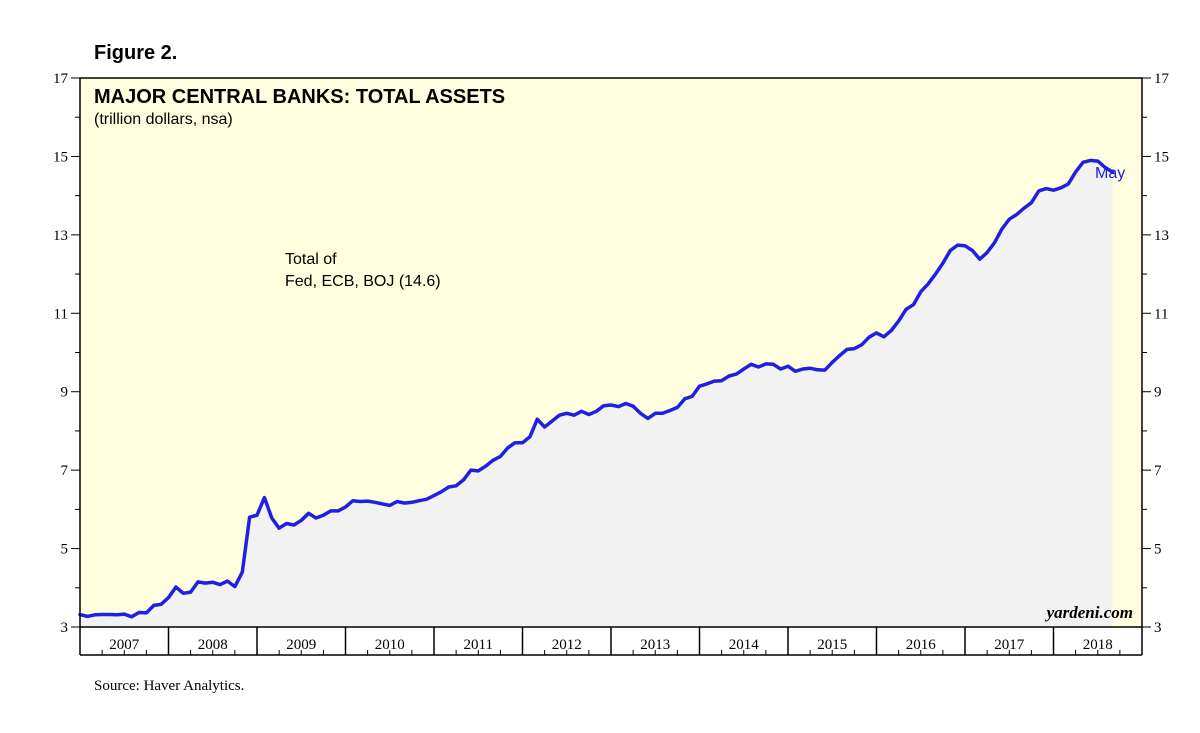 The height and width of the screenshot is (733, 1200). I want to click on y-tick-label-right: 11, so click(1161, 314).